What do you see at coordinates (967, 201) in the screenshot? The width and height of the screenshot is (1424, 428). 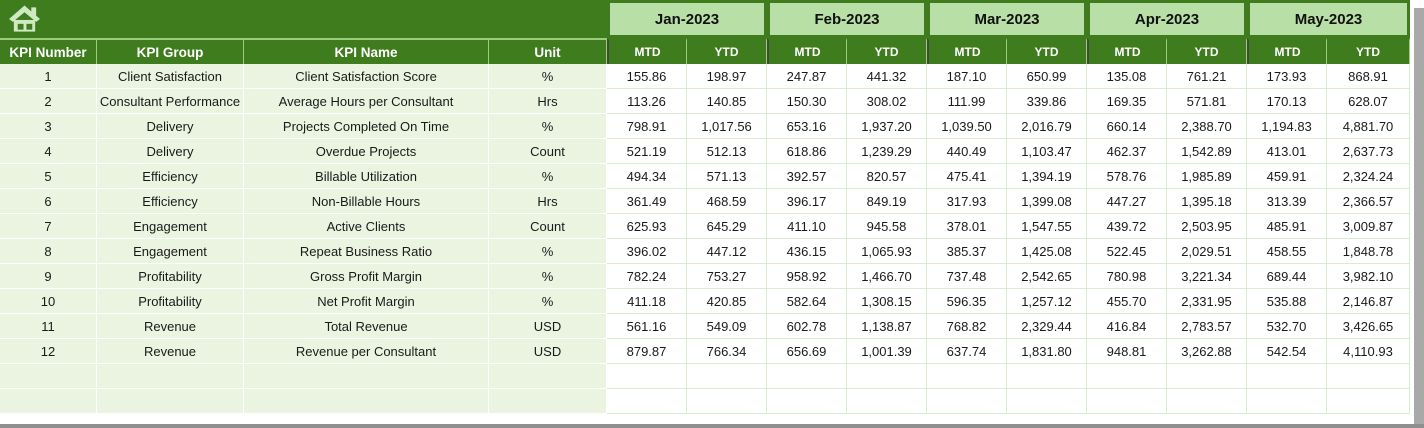 I see `value-cell: 317.93` at bounding box center [967, 201].